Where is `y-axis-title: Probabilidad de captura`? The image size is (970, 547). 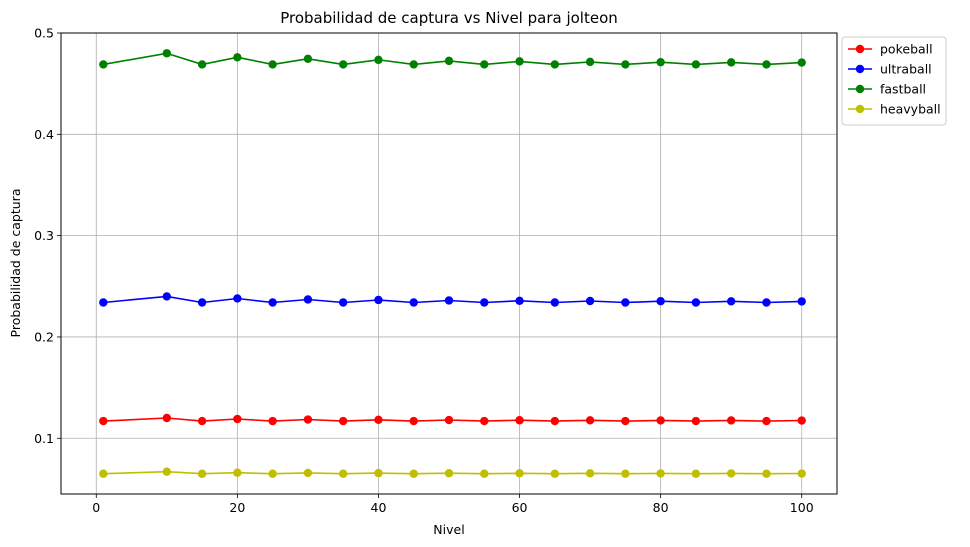
y-axis-title: Probabilidad de captura is located at coordinates (15, 263).